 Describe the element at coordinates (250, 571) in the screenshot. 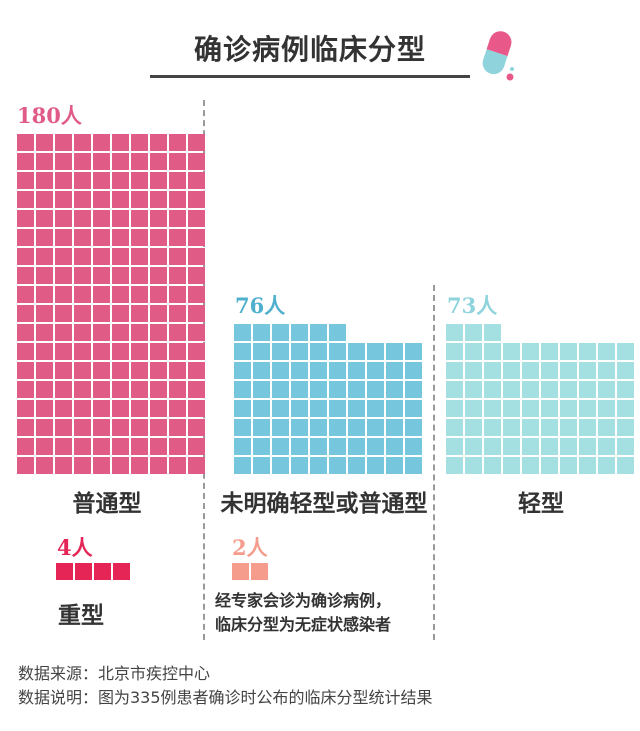

I see `waffle-asymptomatic` at that location.